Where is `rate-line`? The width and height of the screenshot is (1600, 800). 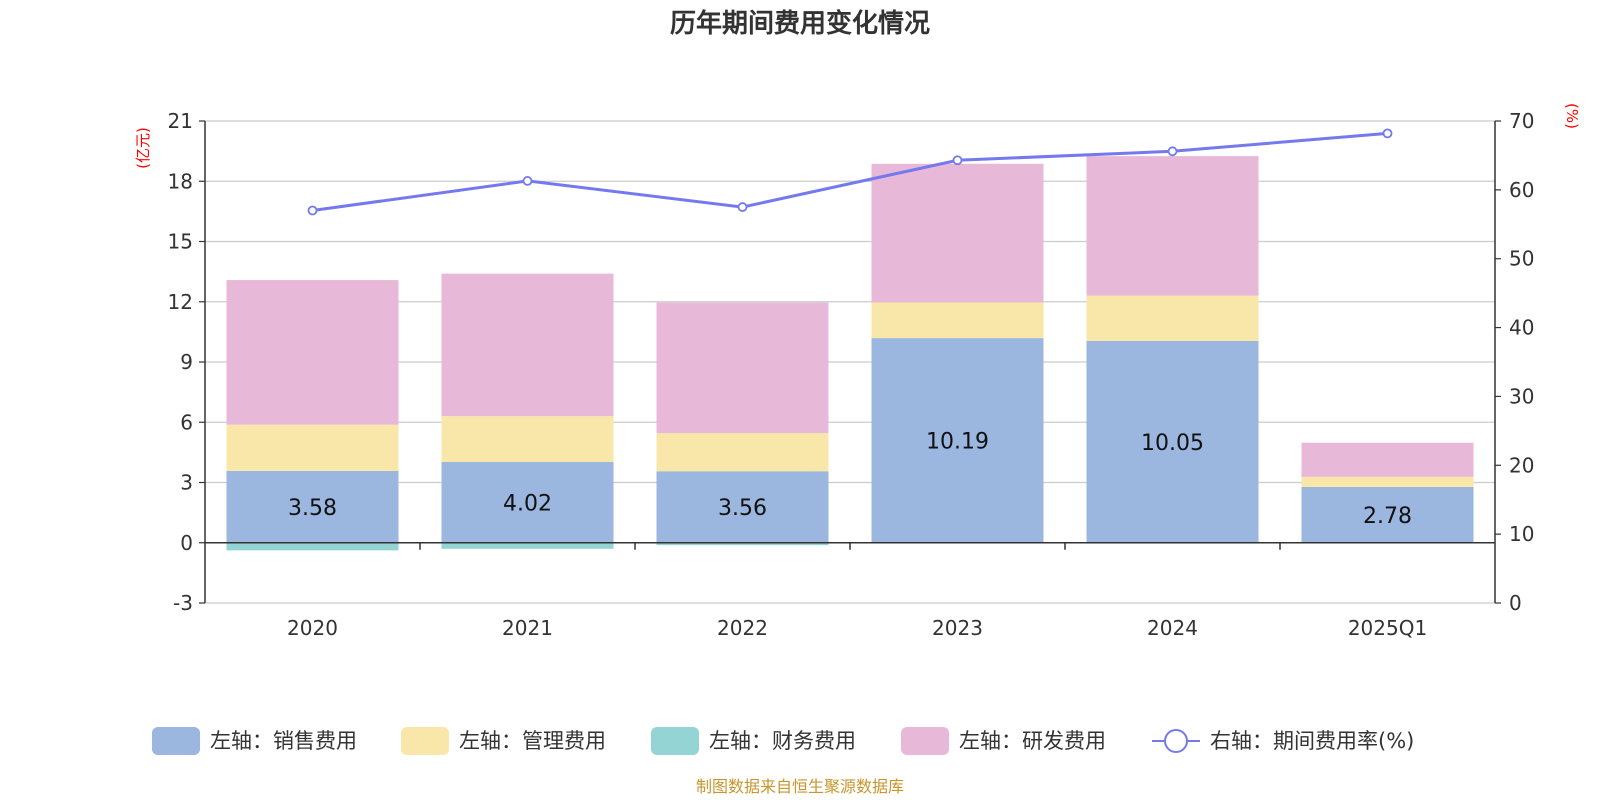 rate-line is located at coordinates (850, 172).